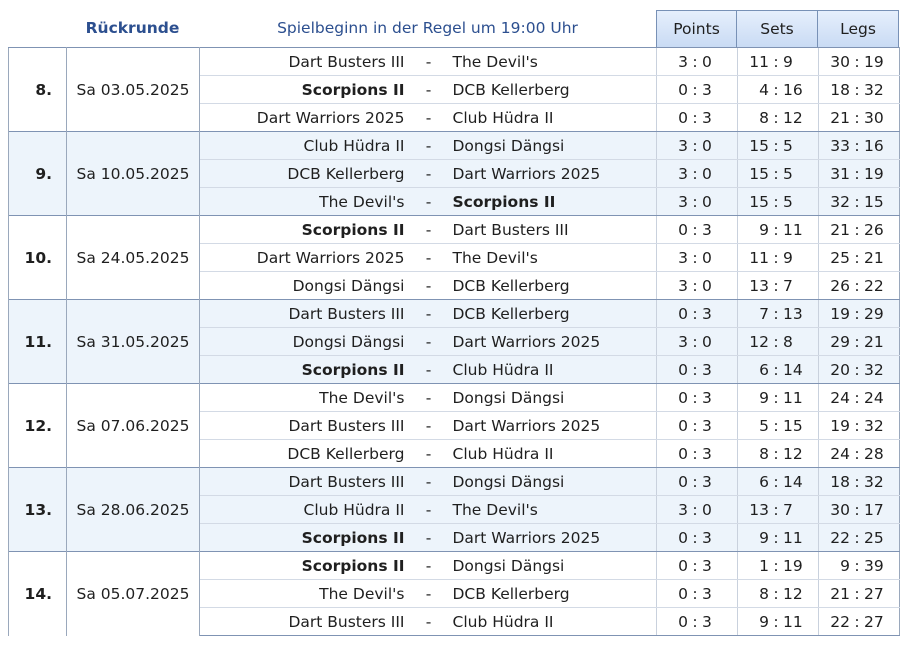 Image resolution: width=907 pixels, height=646 pixels. I want to click on round-date: Sa 28.06.2025, so click(133, 509).